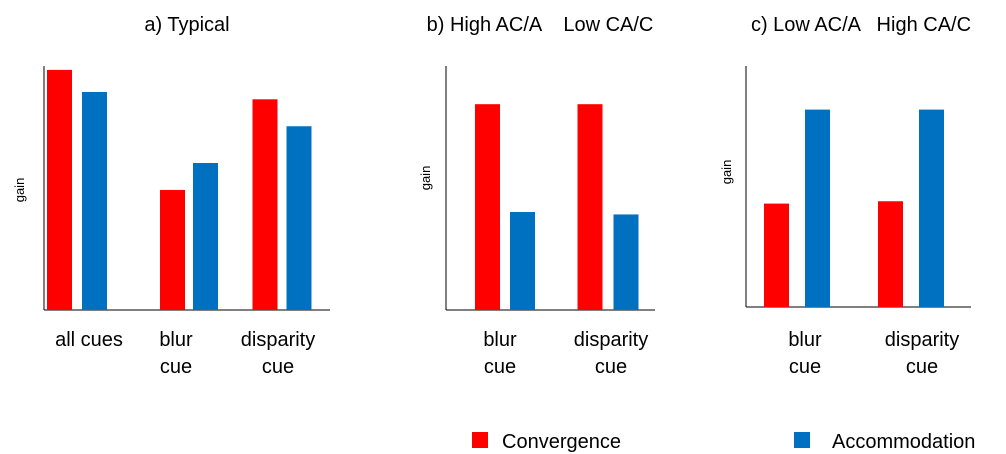  I want to click on panel-a-title: a) Typical, so click(186, 25).